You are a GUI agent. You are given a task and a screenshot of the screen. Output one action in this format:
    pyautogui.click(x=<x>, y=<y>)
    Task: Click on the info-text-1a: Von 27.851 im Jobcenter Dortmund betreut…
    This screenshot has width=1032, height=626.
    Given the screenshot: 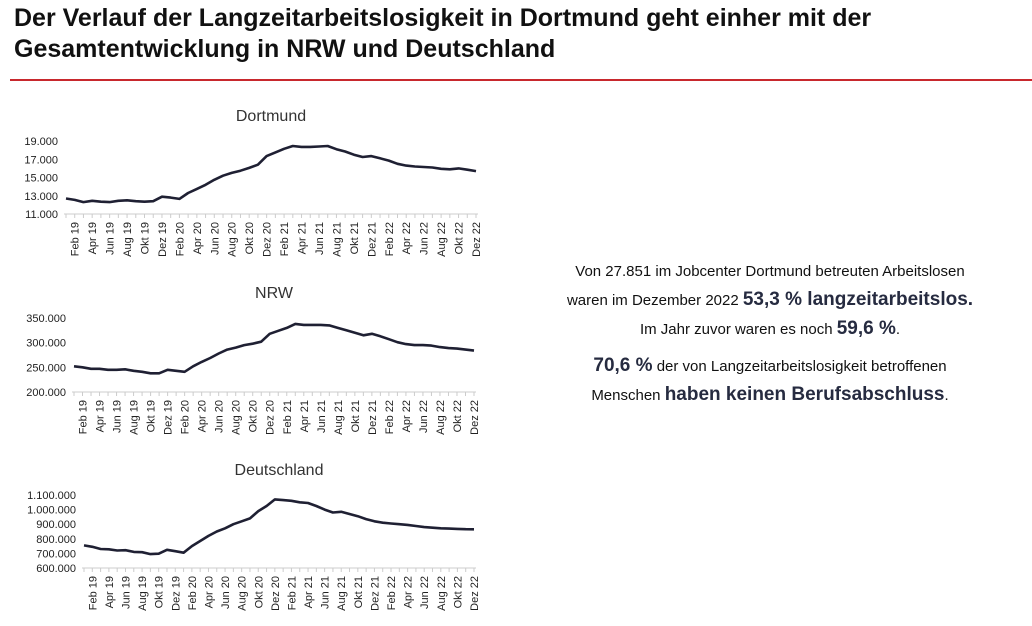 What is the action you would take?
    pyautogui.click(x=770, y=271)
    